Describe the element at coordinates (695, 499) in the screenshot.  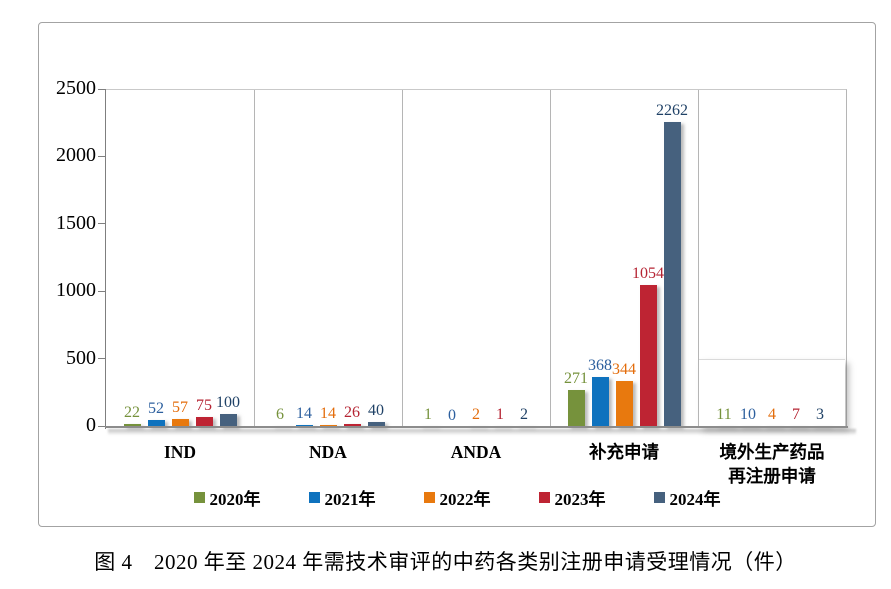
I see `legend-label: 2024年` at that location.